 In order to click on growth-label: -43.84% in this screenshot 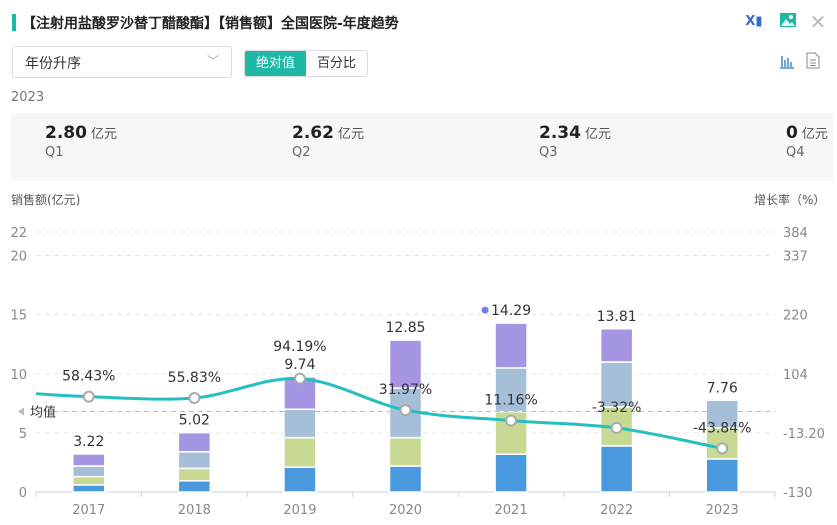, I will do `click(722, 428)`.